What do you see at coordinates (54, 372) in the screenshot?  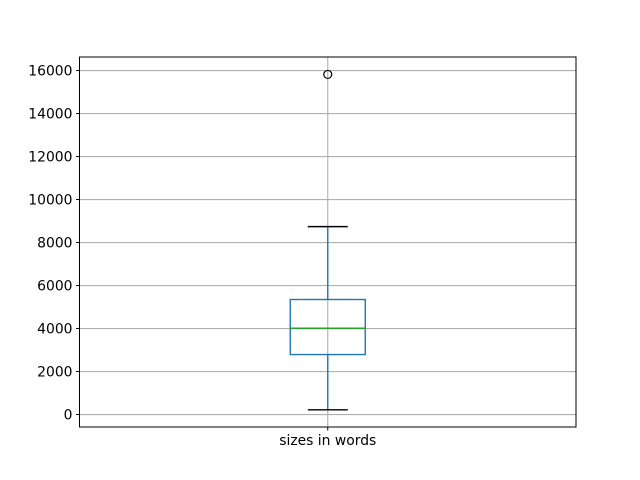 I see `y-tick-label: 2000` at bounding box center [54, 372].